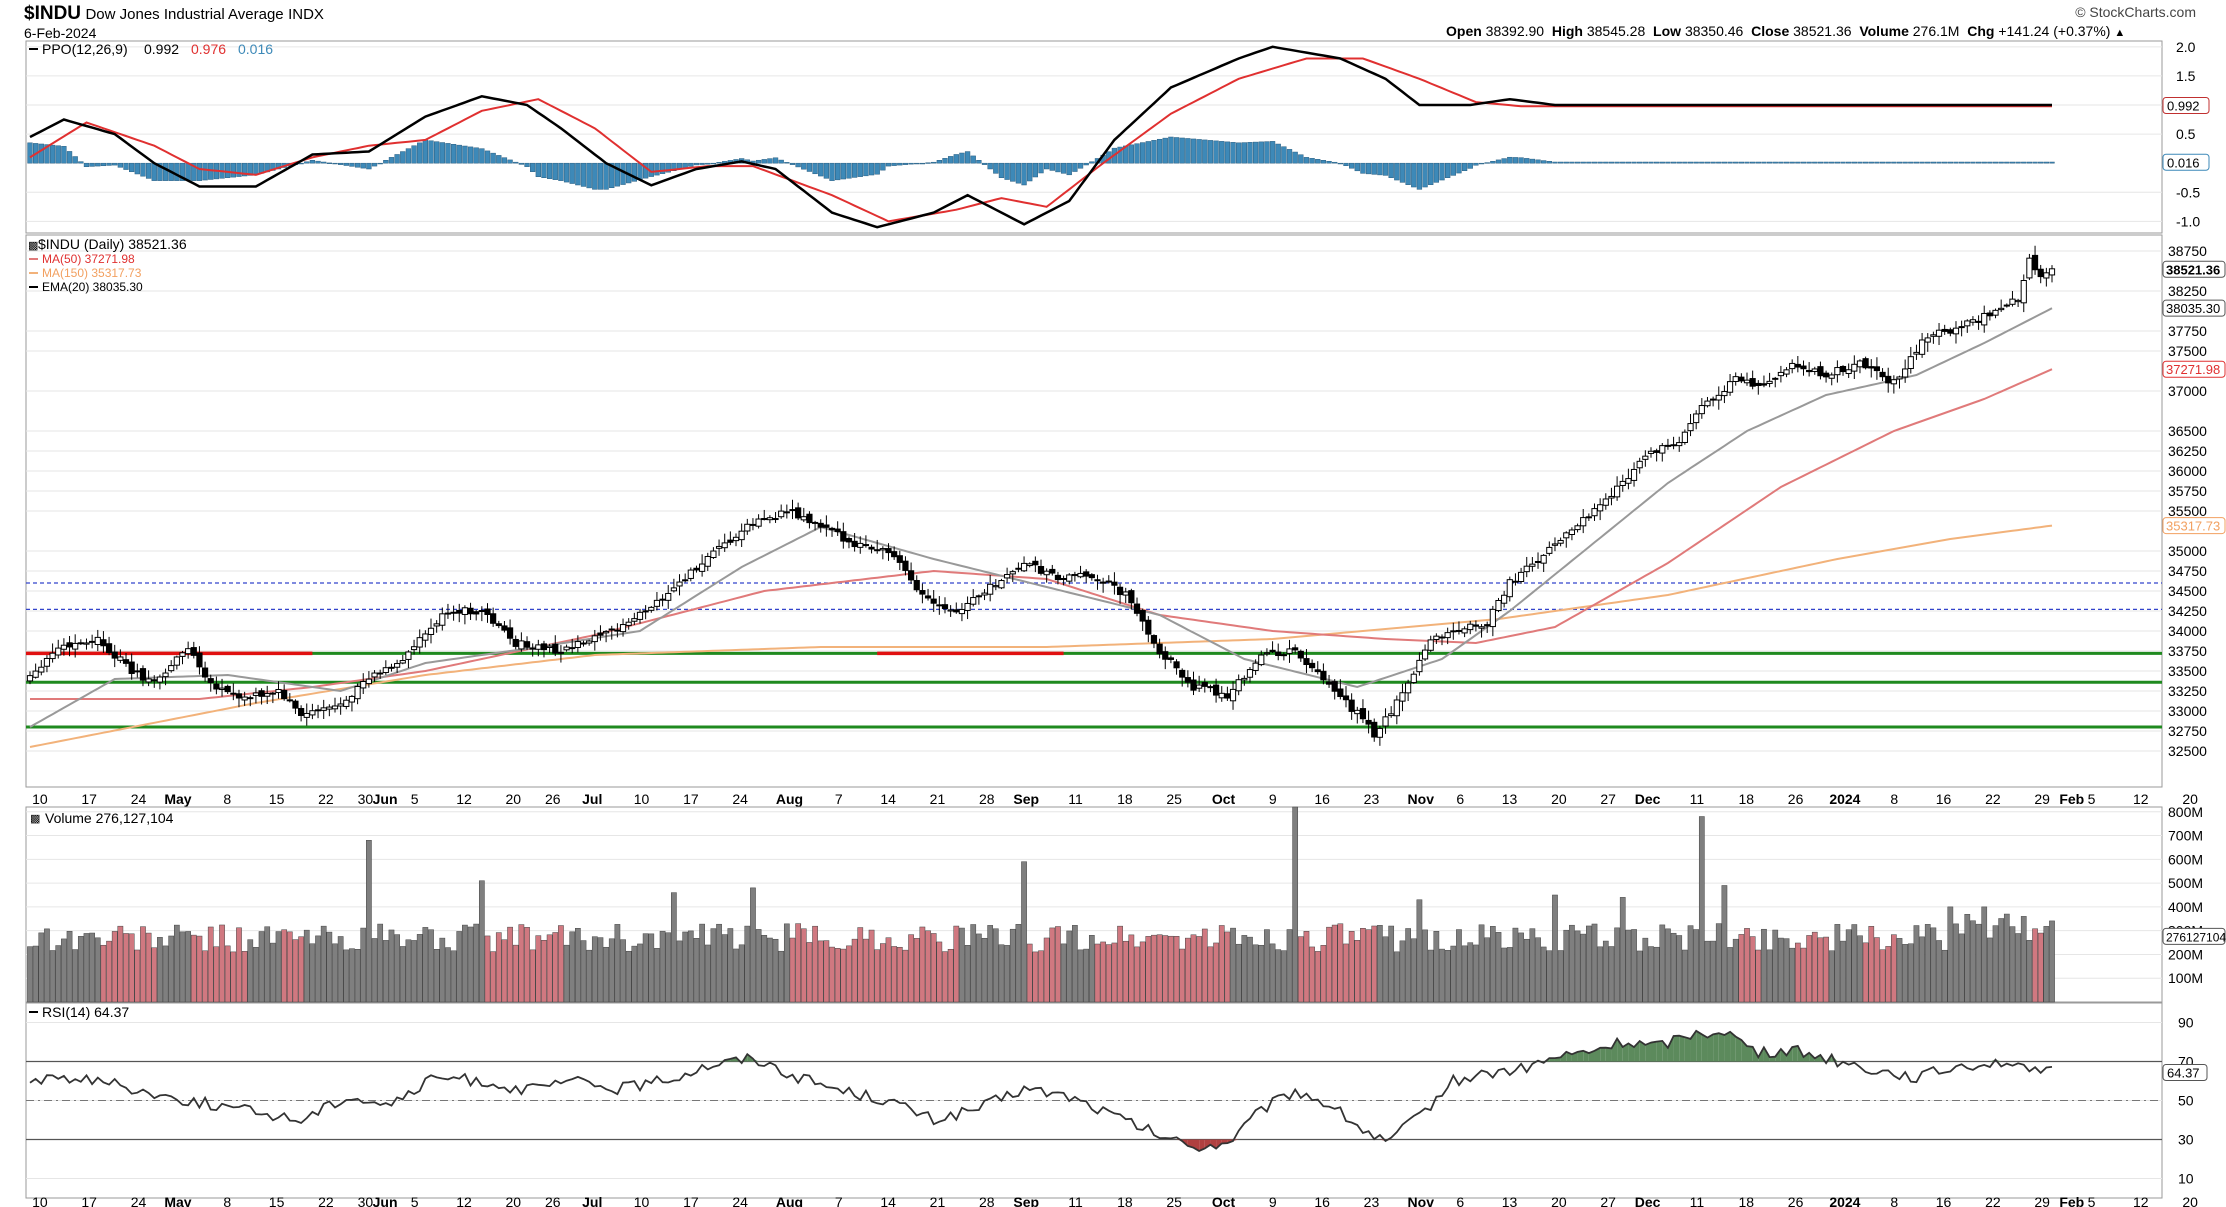 This screenshot has width=2226, height=1207. What do you see at coordinates (2183, 1072) in the screenshot?
I see `rsi-value-tag-label: 64.37` at bounding box center [2183, 1072].